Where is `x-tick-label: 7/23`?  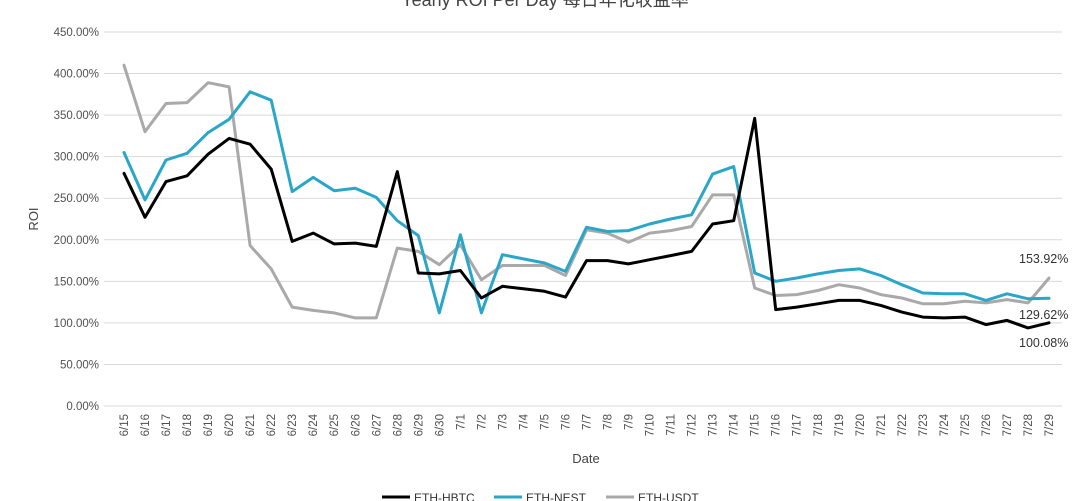
x-tick-label: 7/23 is located at coordinates (924, 425).